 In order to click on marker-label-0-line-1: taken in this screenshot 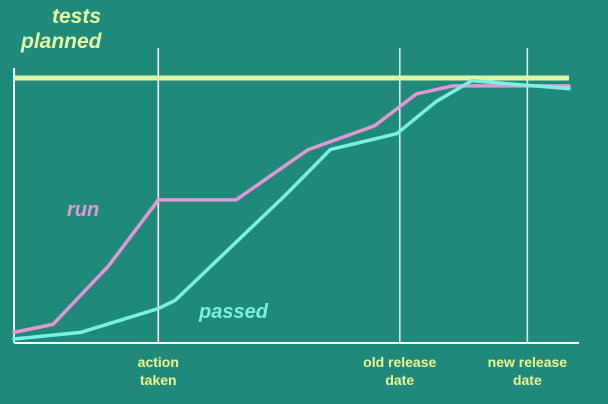, I will do `click(158, 380)`.